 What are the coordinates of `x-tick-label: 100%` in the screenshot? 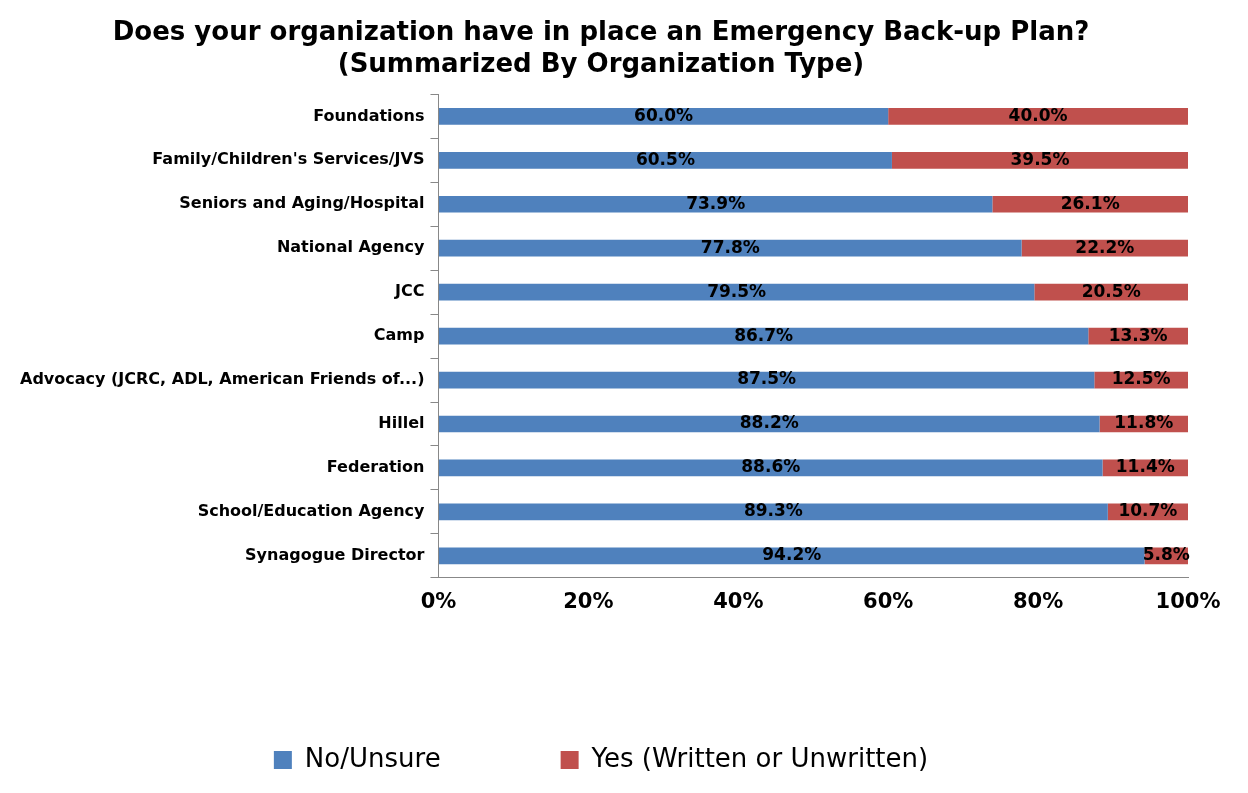 It's located at (1188, 600).